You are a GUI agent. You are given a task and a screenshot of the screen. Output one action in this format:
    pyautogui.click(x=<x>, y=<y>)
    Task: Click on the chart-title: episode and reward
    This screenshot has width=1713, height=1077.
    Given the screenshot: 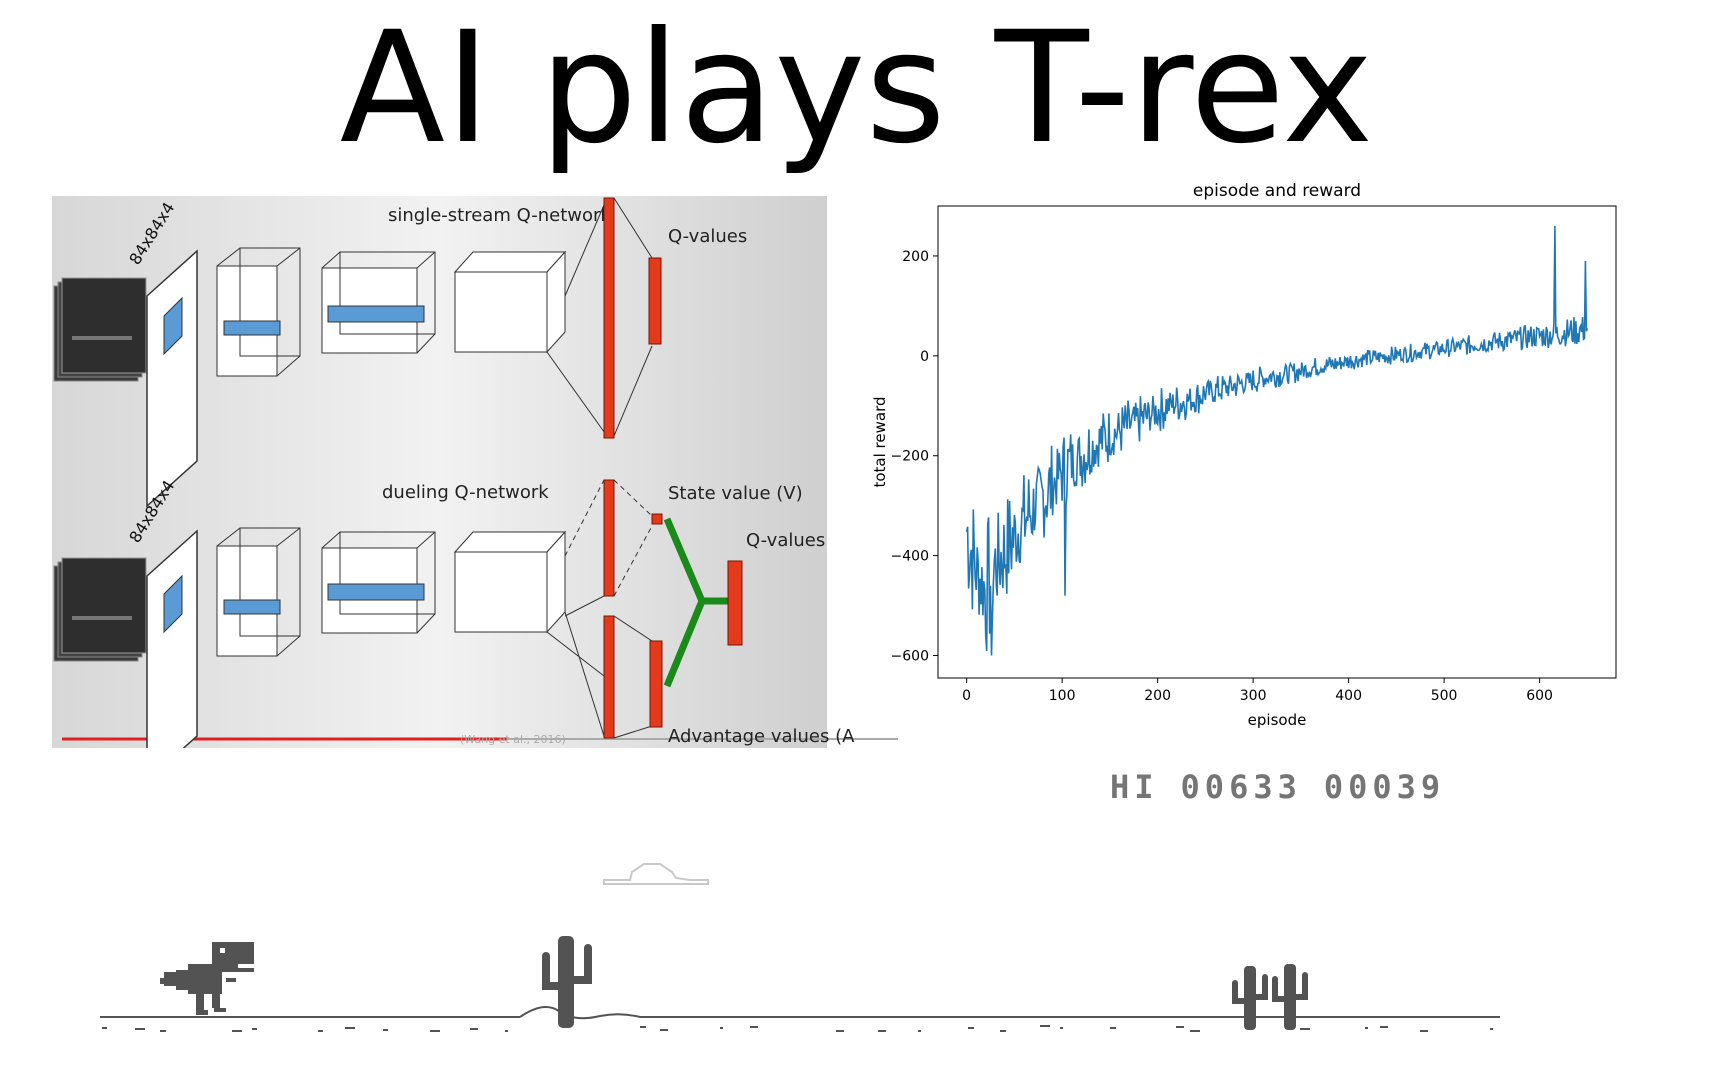 What is the action you would take?
    pyautogui.click(x=1277, y=191)
    